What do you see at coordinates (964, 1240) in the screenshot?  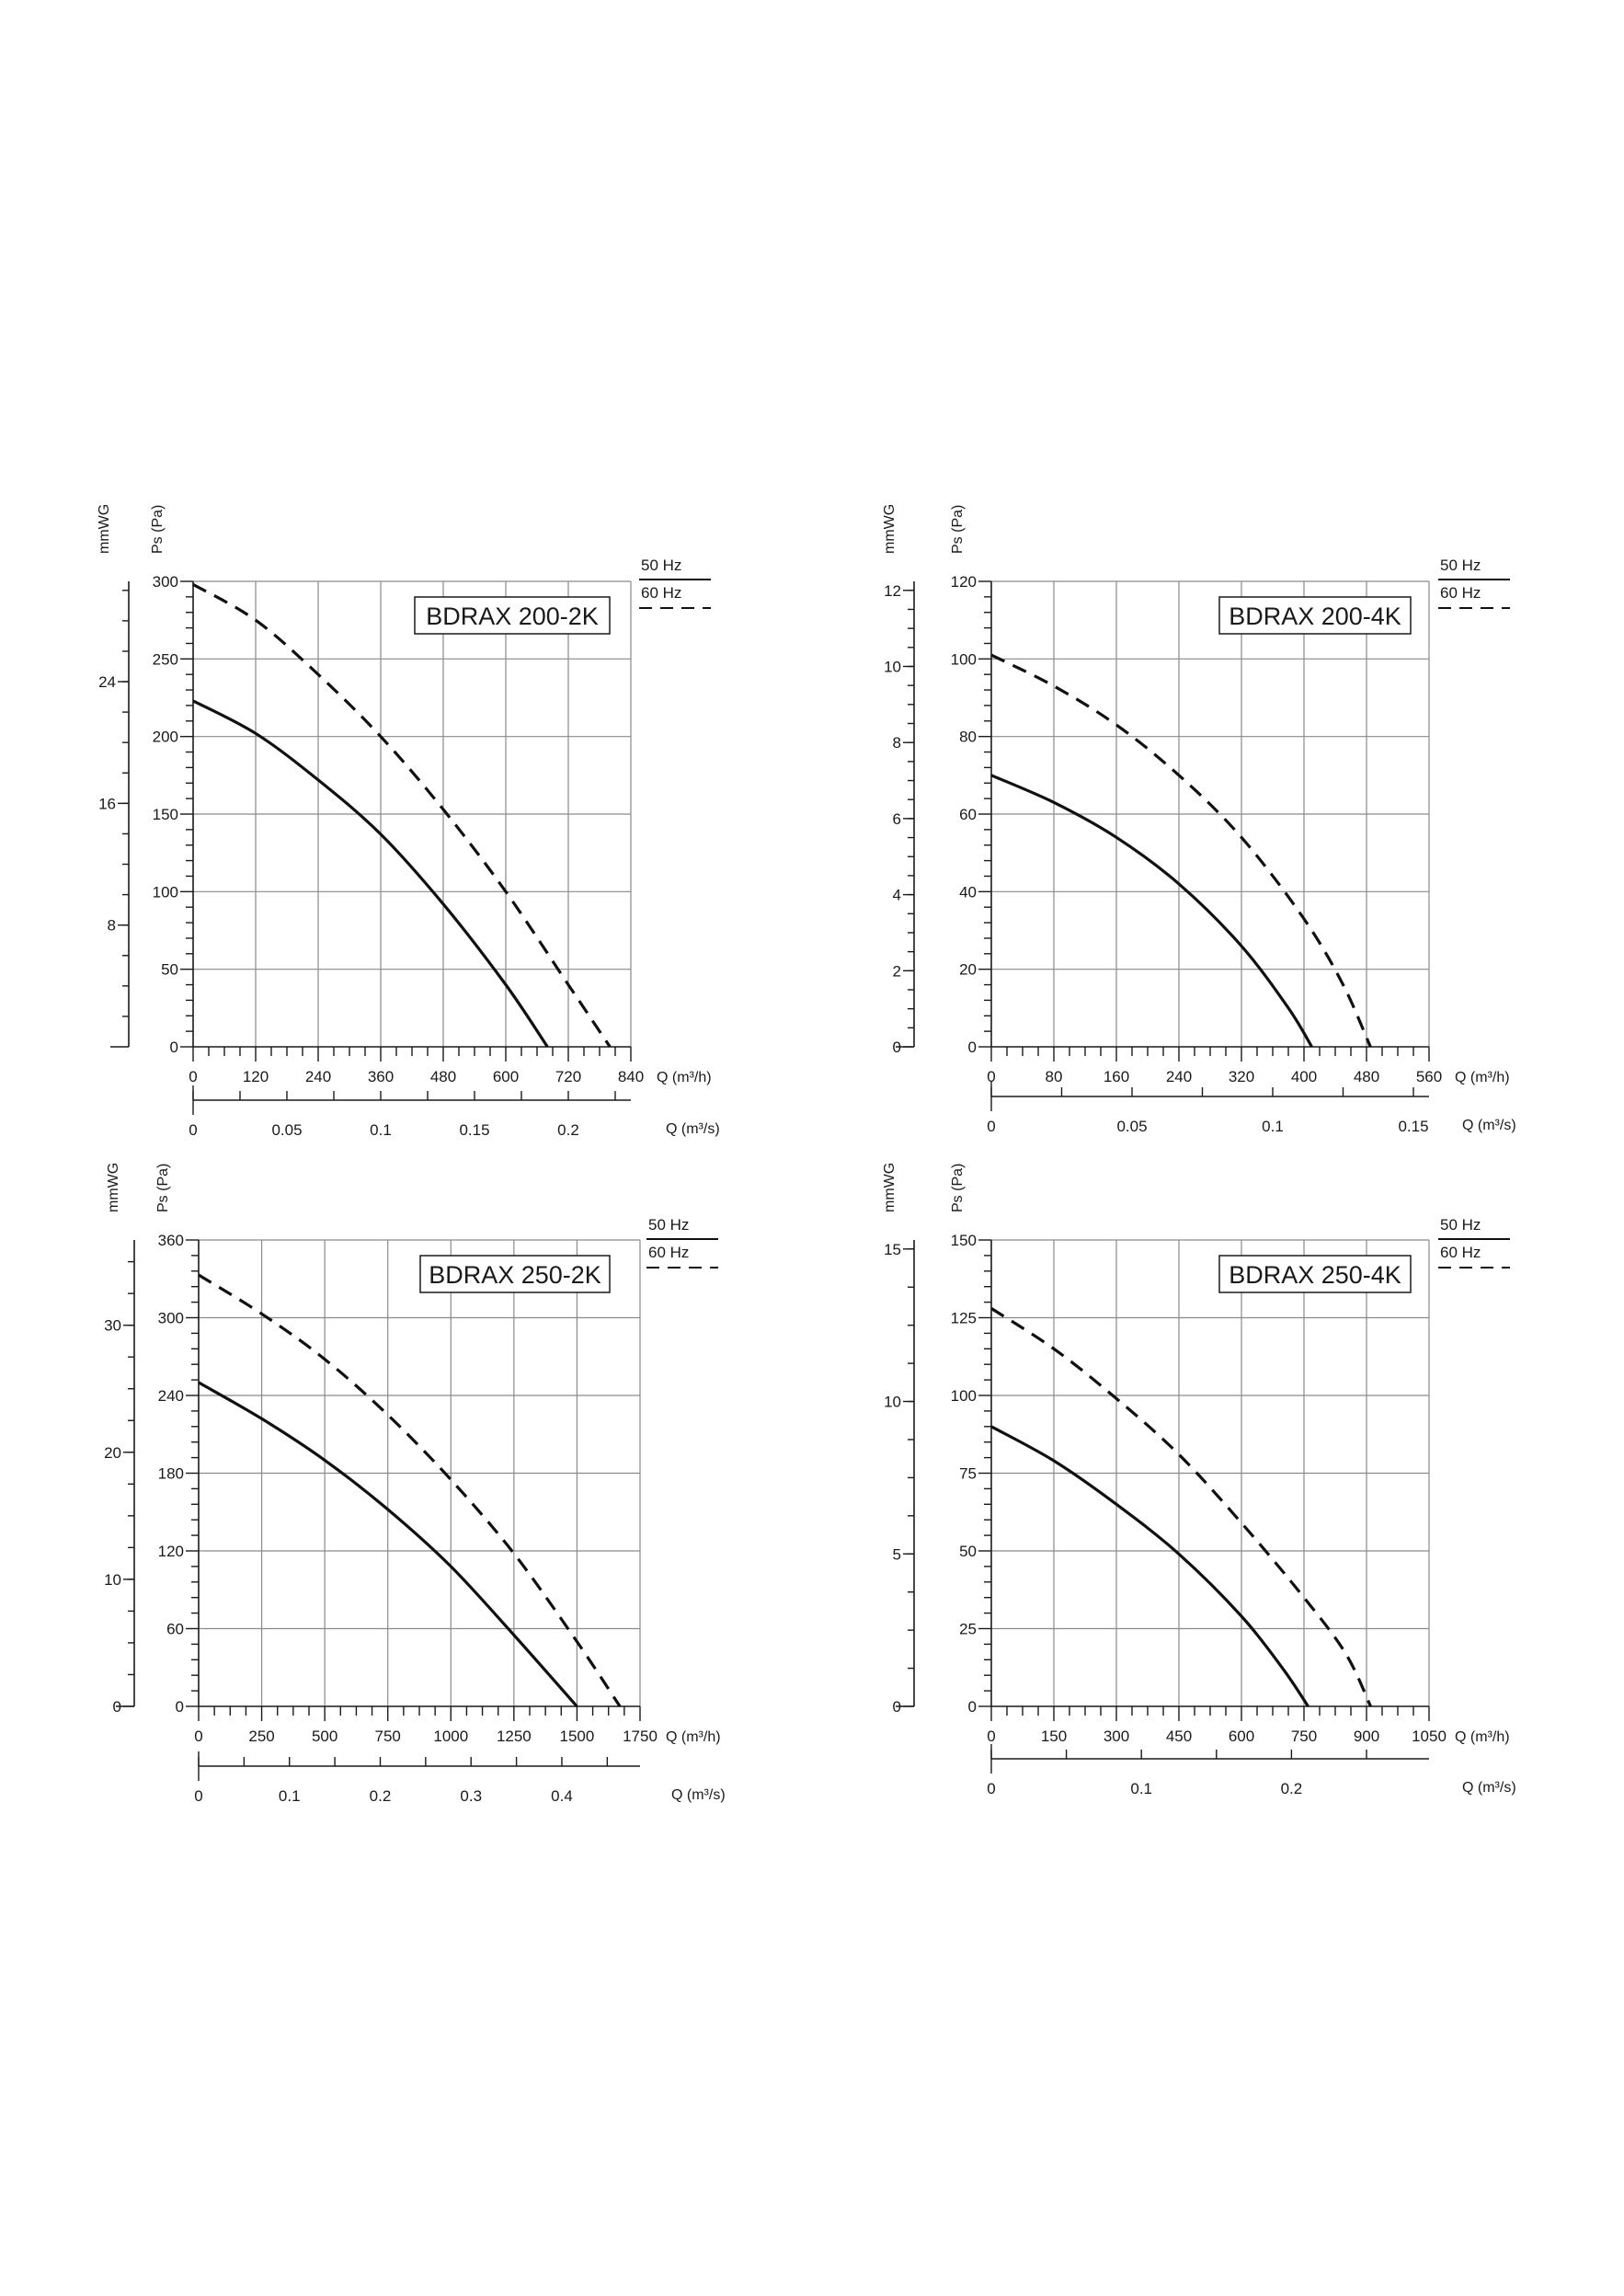 I see `y-tick-label: 150` at bounding box center [964, 1240].